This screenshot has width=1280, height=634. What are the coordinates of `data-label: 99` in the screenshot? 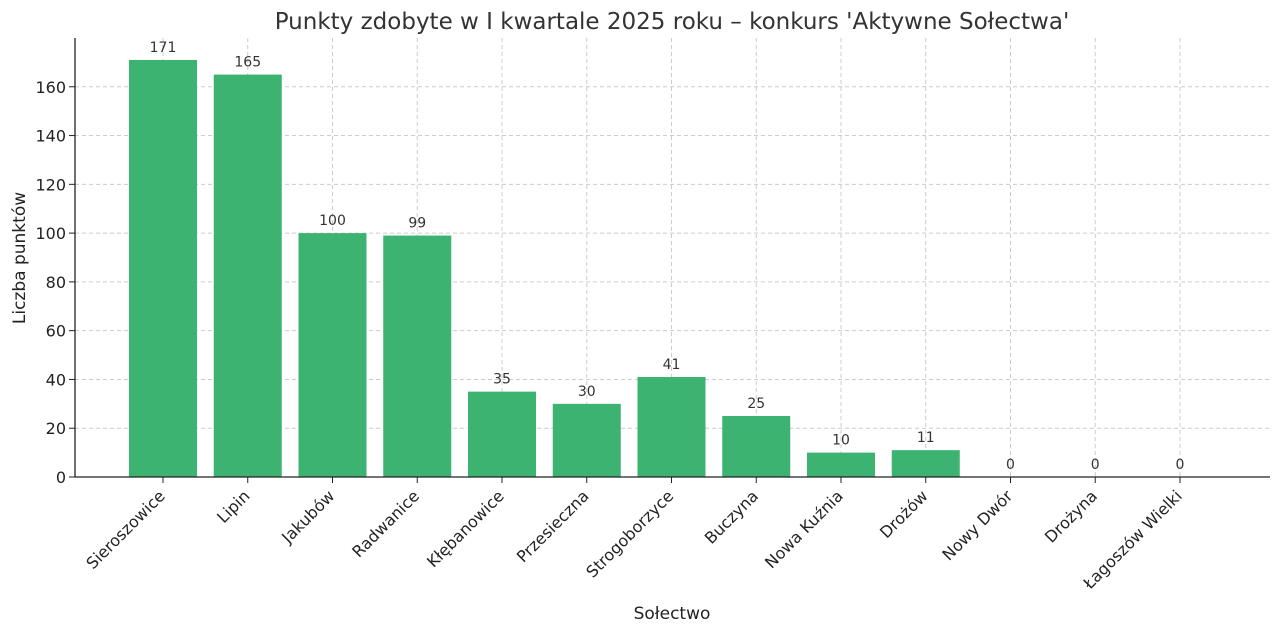 It's located at (417, 224).